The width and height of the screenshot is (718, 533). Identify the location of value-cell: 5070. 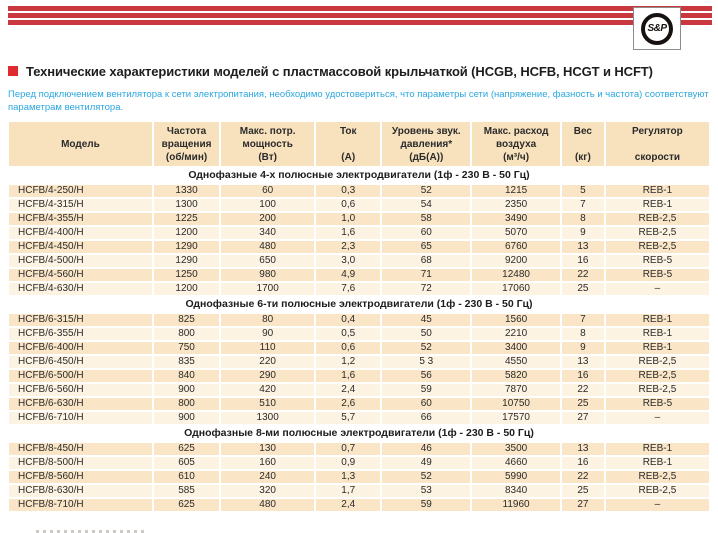
(516, 233).